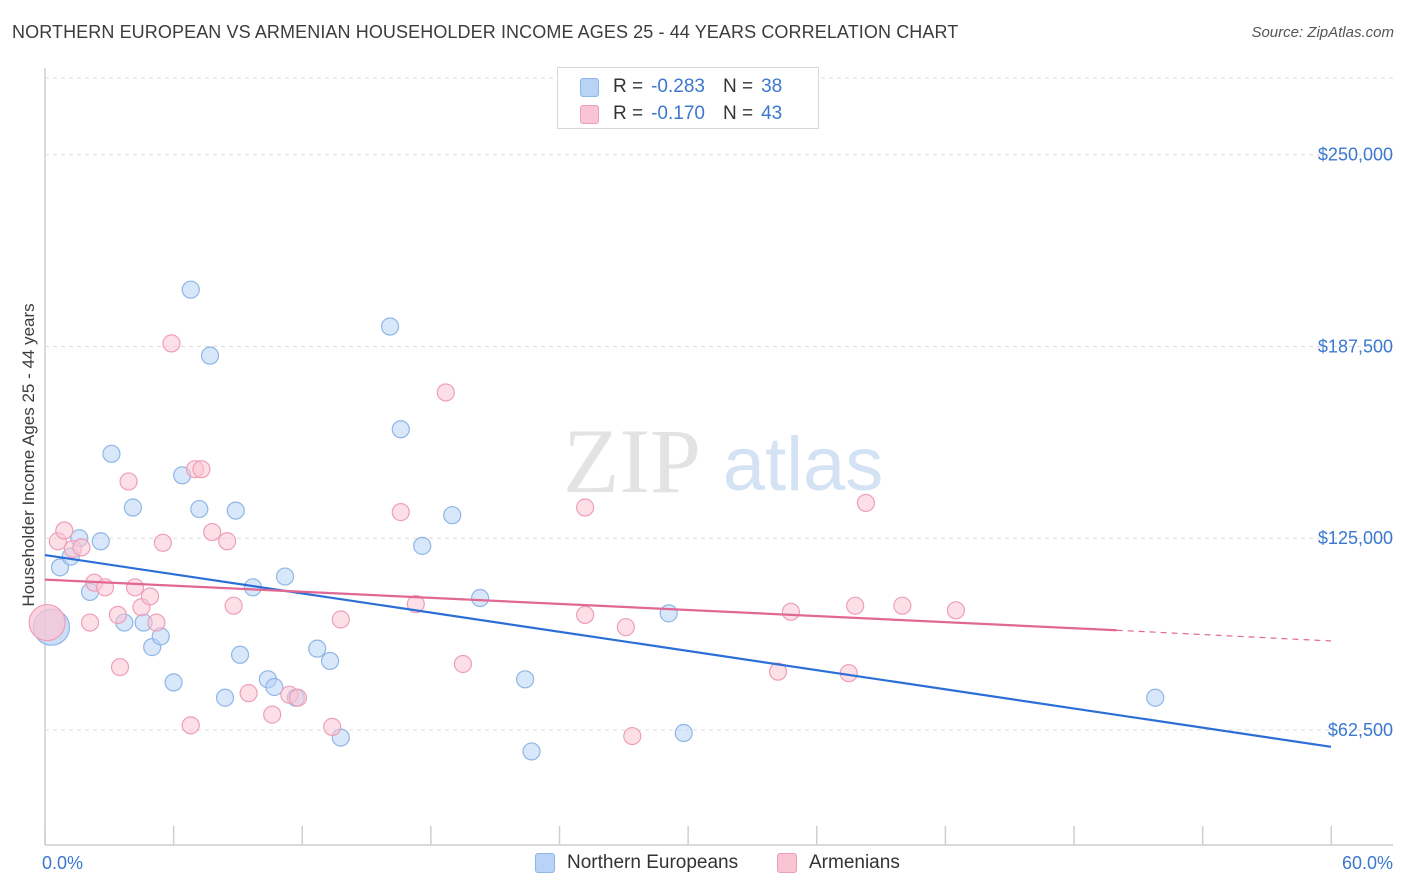  What do you see at coordinates (1355, 346) in the screenshot?
I see `y-tick-label: $187,500` at bounding box center [1355, 346].